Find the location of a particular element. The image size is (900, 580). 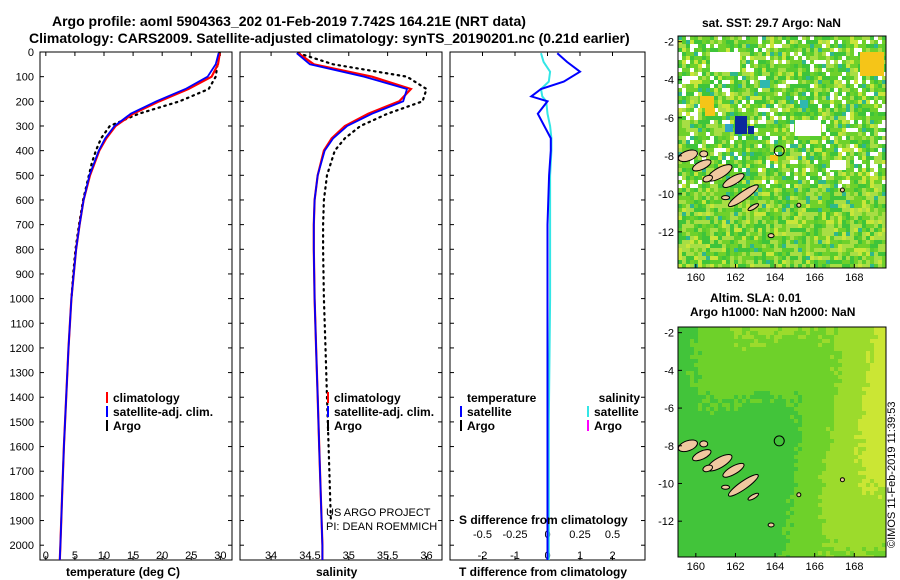

depth-tick-label: 800 is located at coordinates (25, 250).